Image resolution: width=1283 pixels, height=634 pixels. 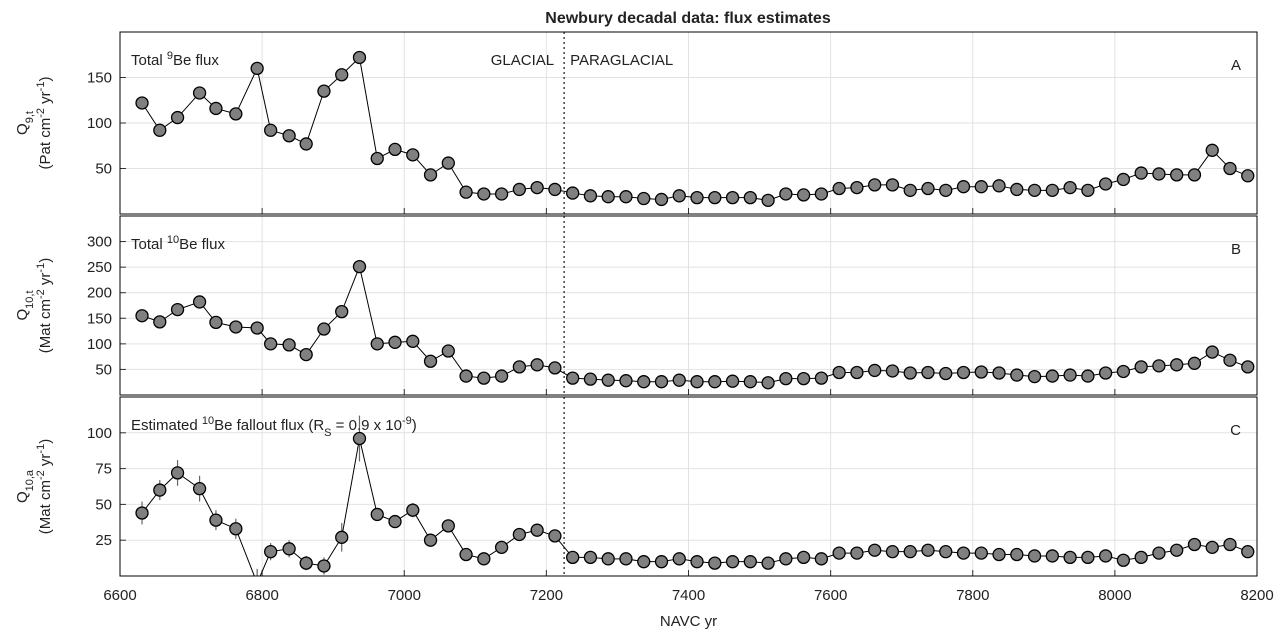 I want to click on y-tick-label: 75, so click(x=103, y=469).